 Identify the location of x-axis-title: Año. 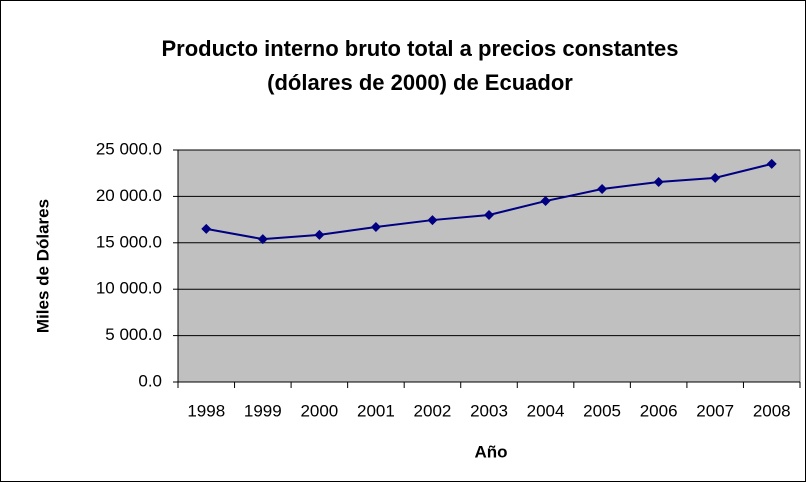
(490, 451).